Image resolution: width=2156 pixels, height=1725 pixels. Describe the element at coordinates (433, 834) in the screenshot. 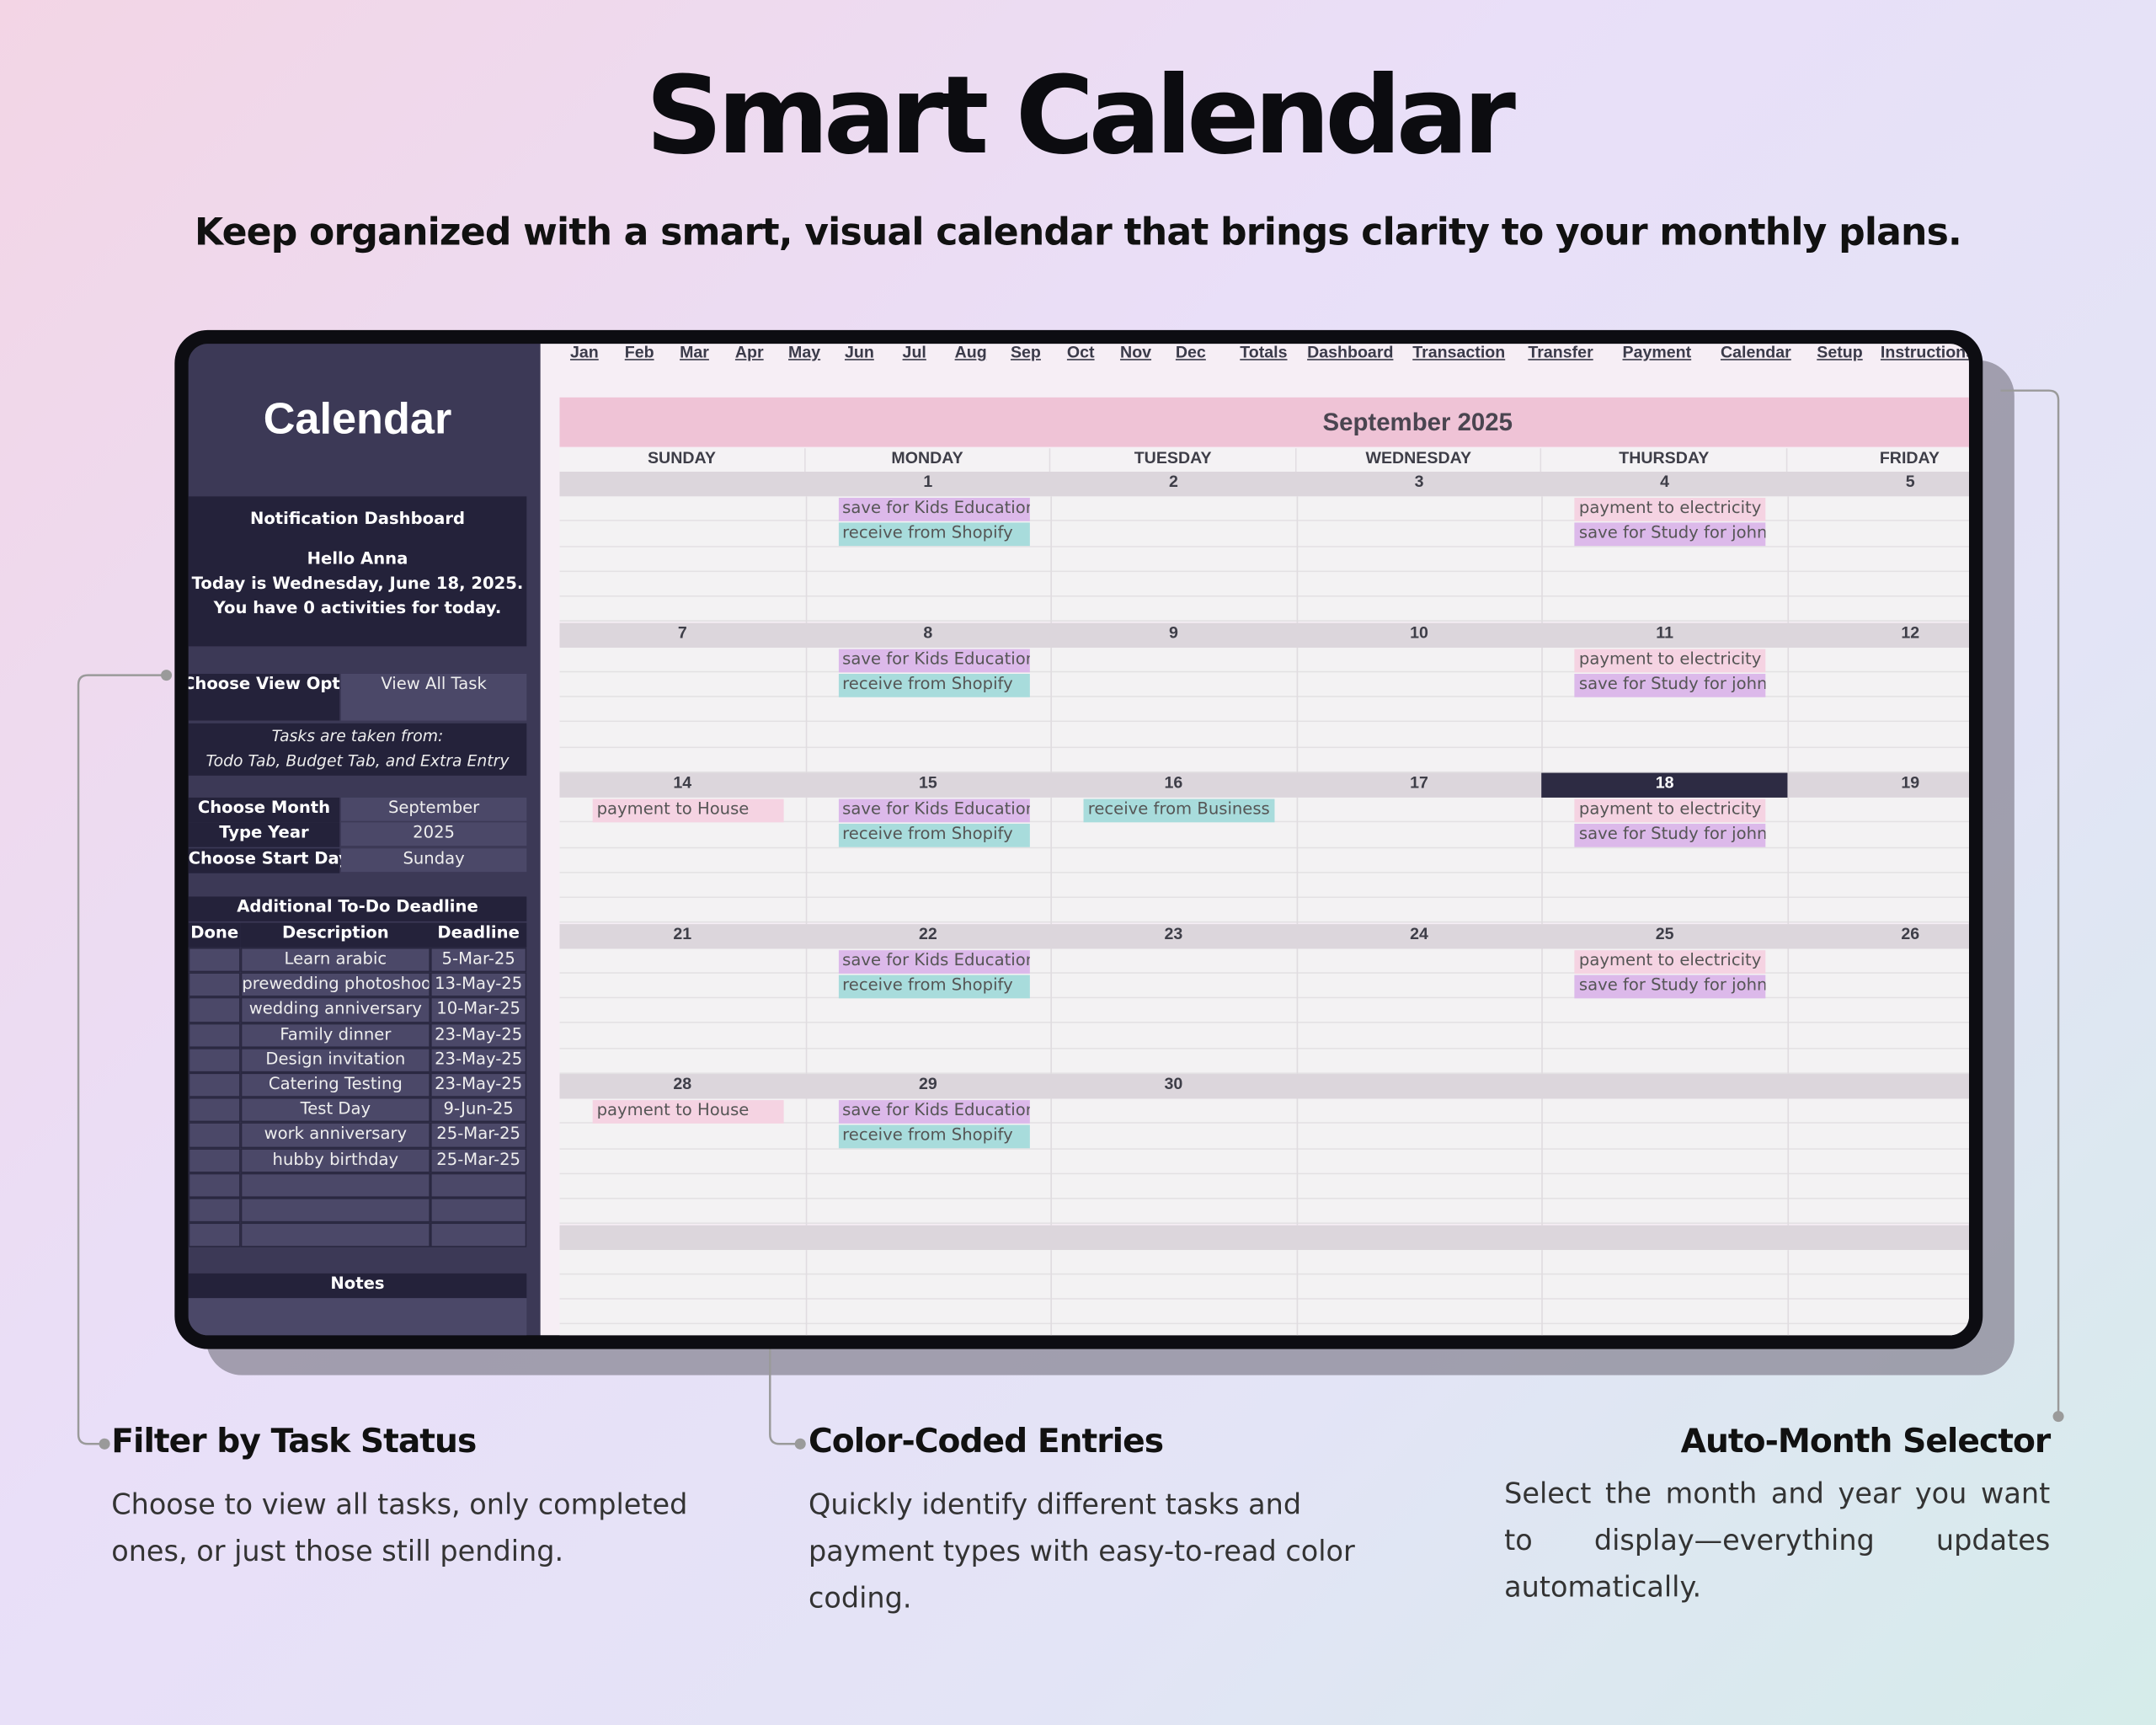

I see `setting-value: 2025` at that location.